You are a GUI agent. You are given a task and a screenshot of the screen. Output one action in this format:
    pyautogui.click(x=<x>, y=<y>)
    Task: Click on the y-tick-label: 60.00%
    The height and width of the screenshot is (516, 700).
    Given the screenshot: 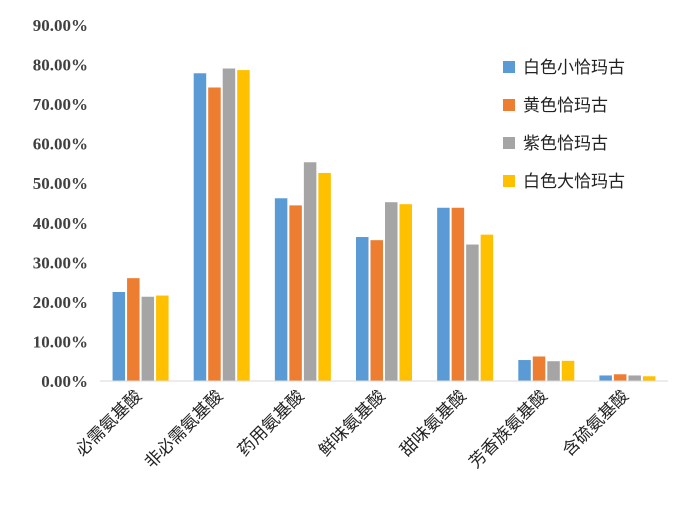 What is the action you would take?
    pyautogui.click(x=60, y=144)
    